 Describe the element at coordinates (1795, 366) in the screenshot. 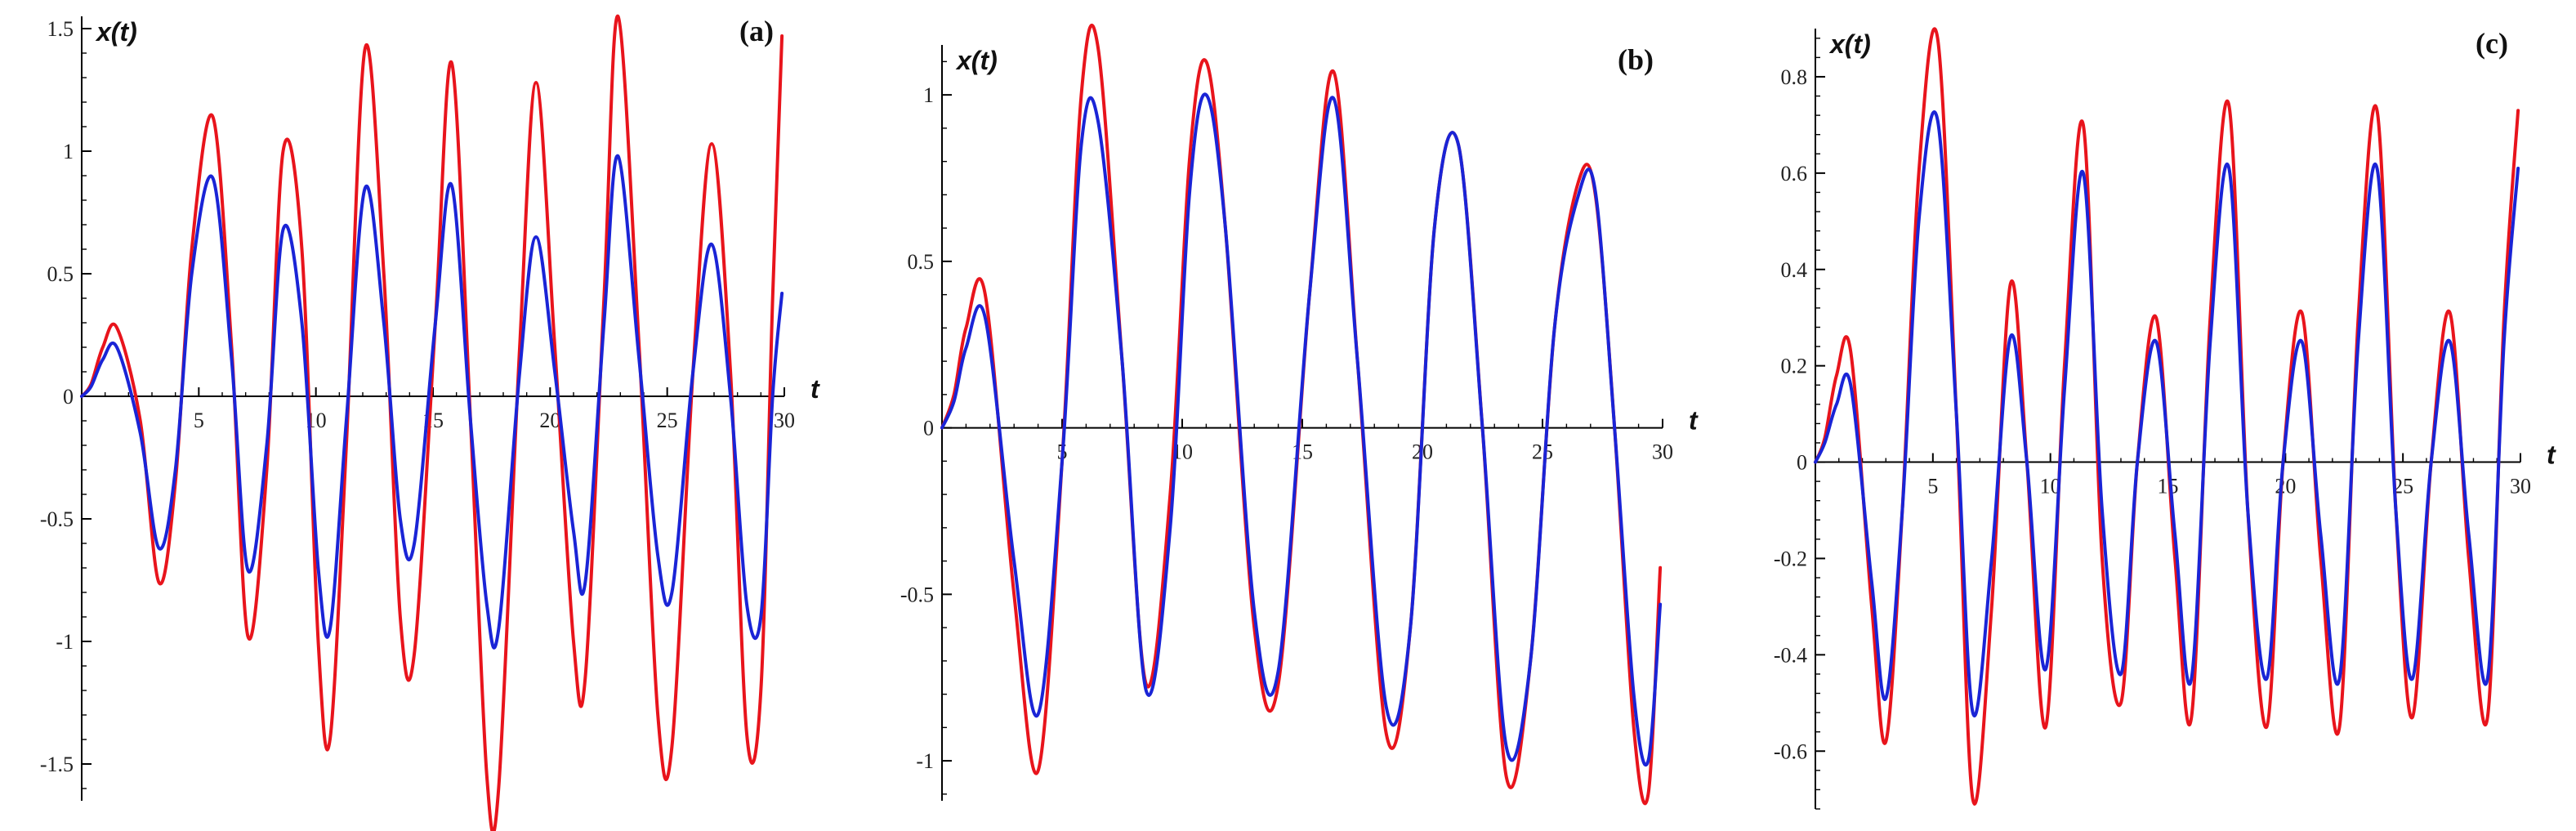

I see `y-tick-label: 0.2` at that location.